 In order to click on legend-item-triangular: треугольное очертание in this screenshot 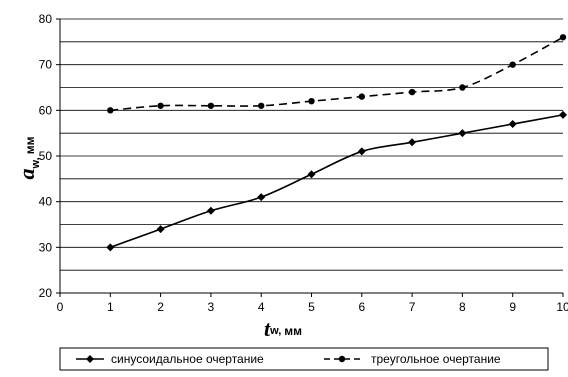, I will do `click(412, 359)`.